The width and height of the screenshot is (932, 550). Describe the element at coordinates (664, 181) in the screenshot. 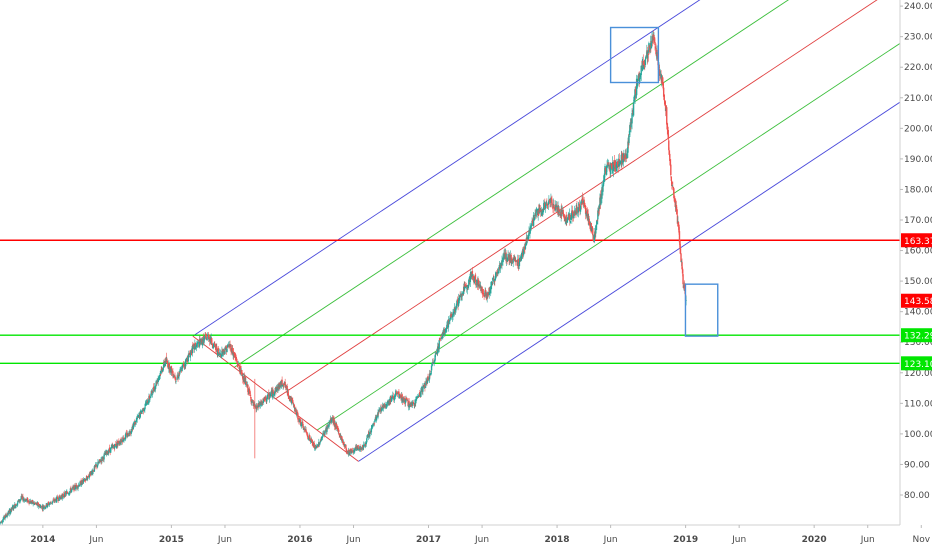

I see `annotation-boxes` at that location.